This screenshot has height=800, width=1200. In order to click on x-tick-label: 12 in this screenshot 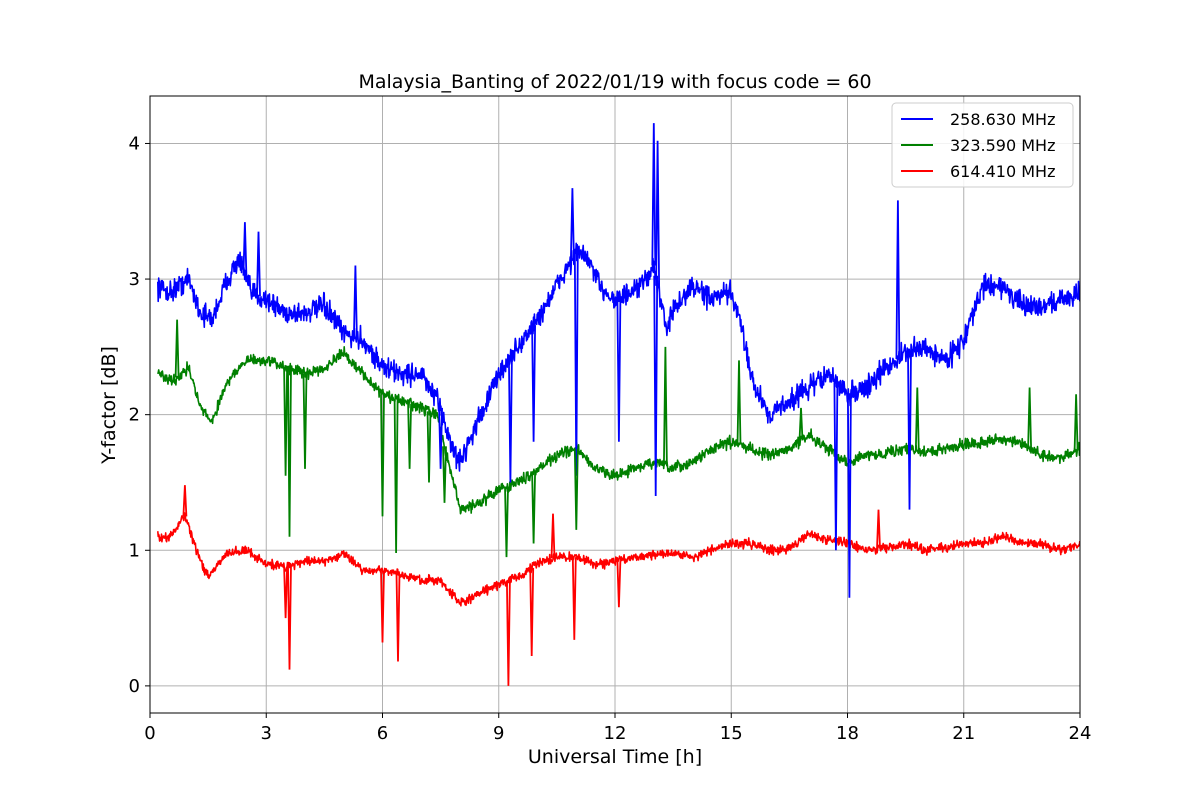, I will do `click(615, 733)`.